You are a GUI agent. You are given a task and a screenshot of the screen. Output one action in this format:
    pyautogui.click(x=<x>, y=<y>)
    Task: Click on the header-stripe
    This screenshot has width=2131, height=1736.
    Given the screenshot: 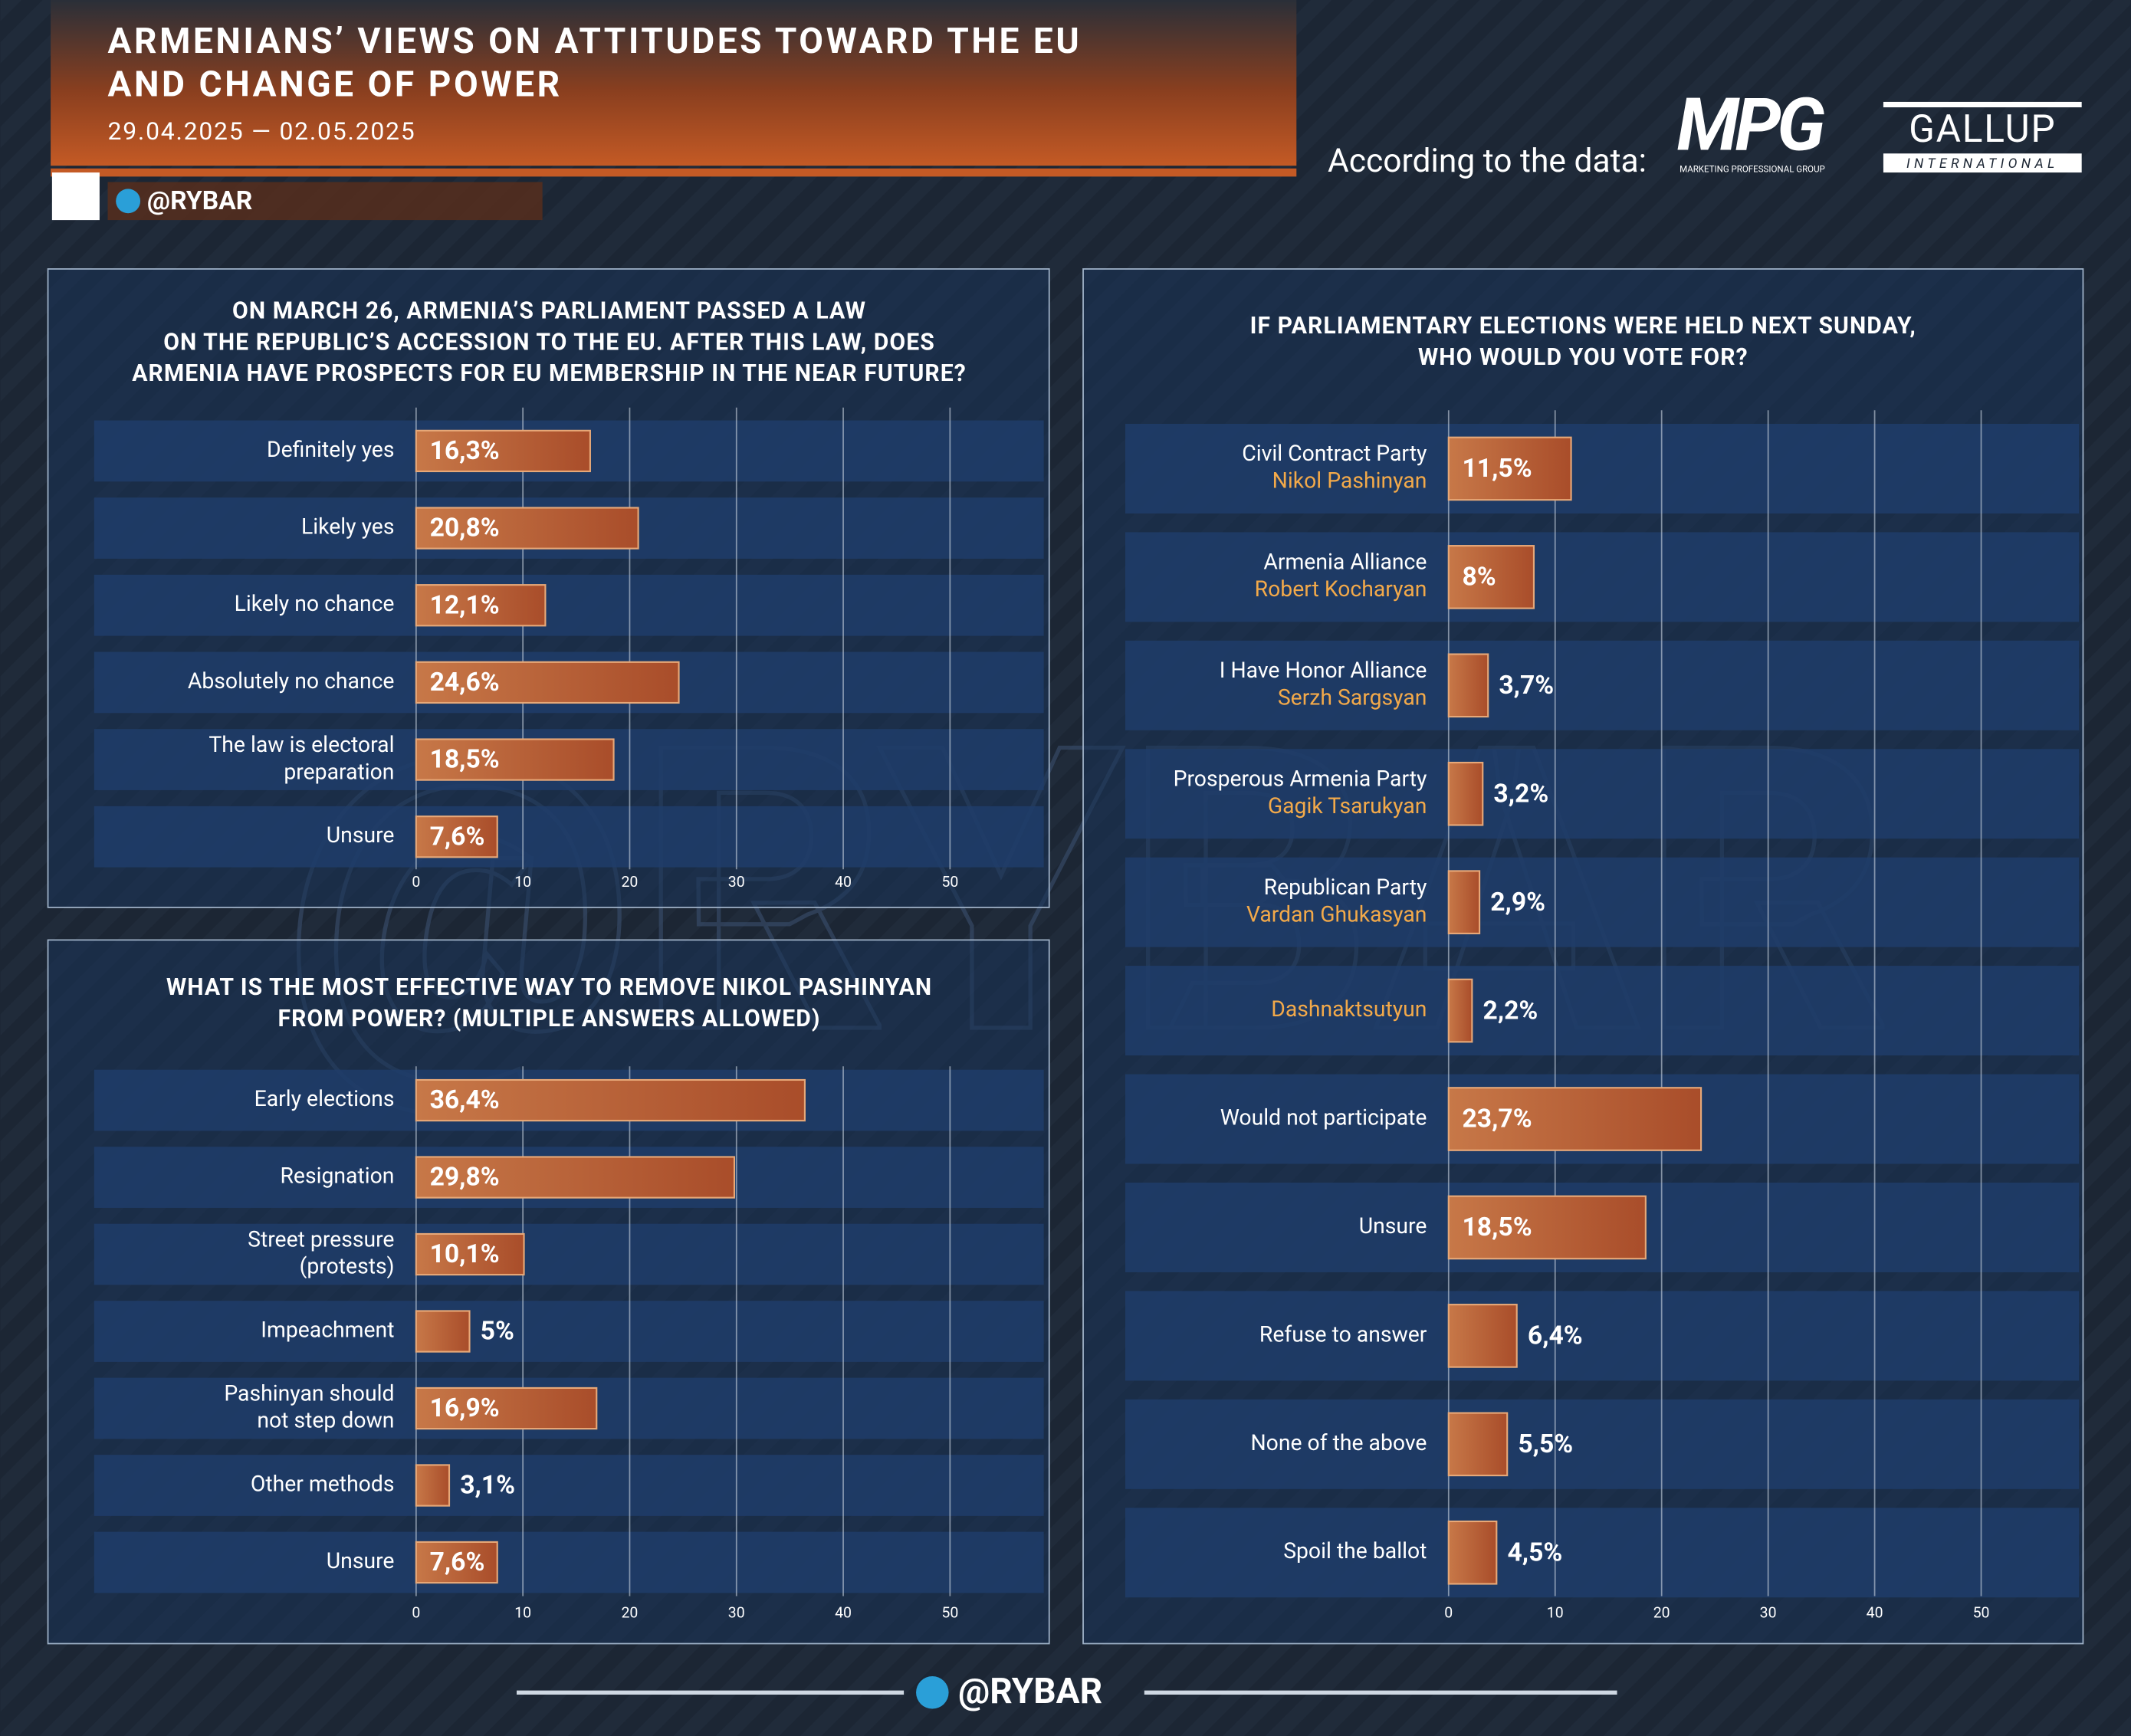 What is the action you would take?
    pyautogui.click(x=674, y=172)
    